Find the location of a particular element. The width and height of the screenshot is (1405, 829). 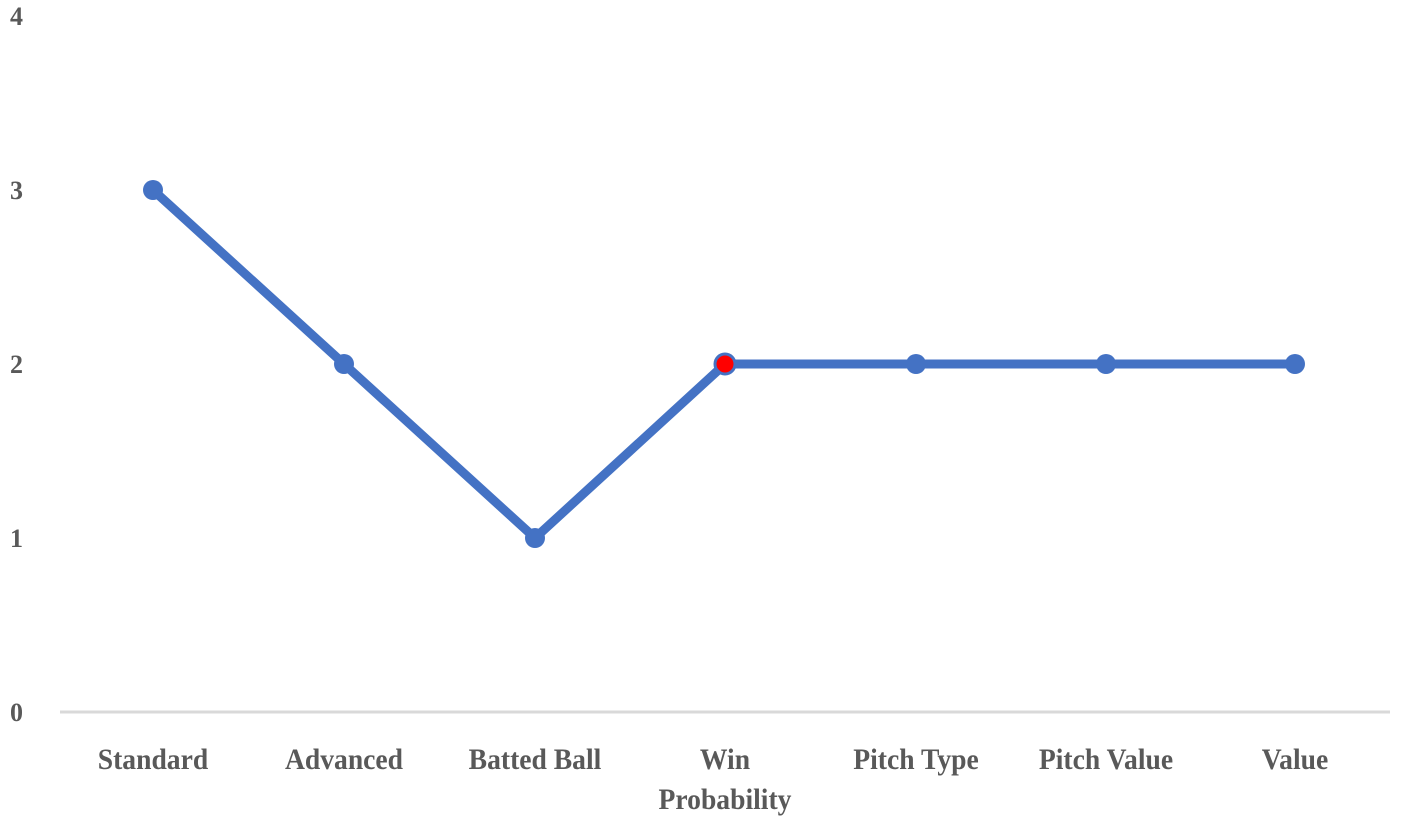

x-tick-batted-ball: Batted Ball is located at coordinates (535, 759).